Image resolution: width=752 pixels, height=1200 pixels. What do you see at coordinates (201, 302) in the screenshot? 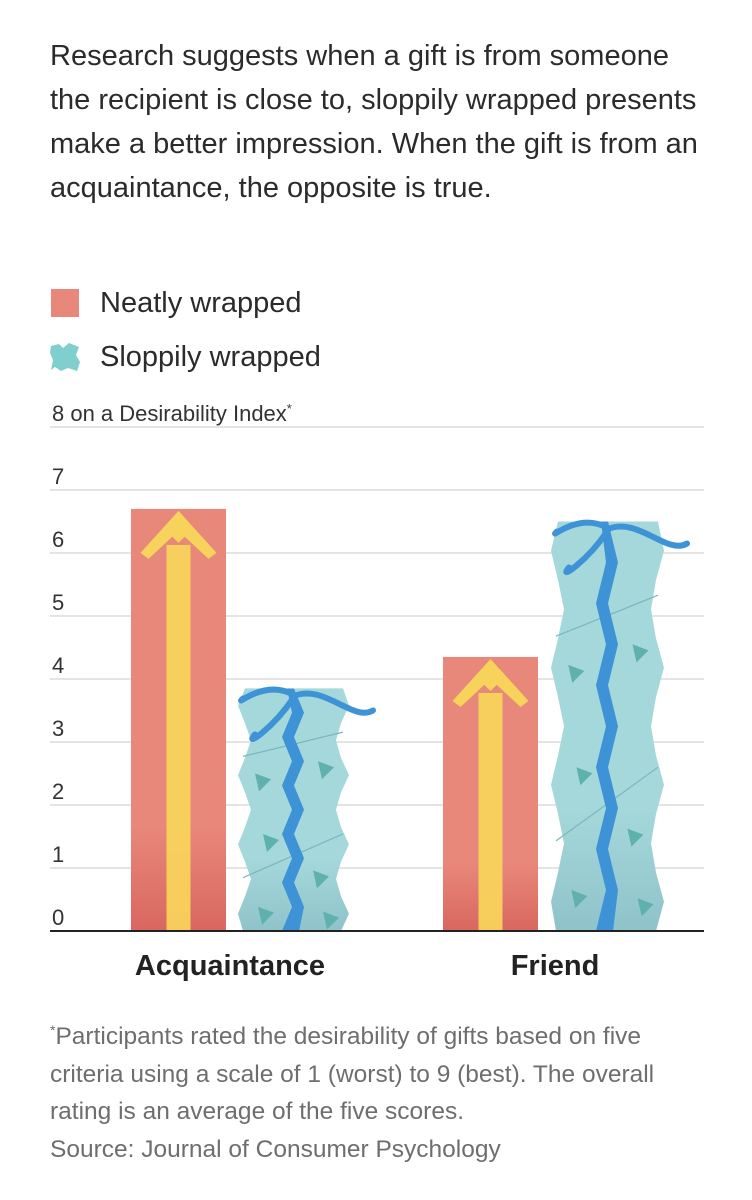
I see `legend-label-neat: Neatly wrapped` at bounding box center [201, 302].